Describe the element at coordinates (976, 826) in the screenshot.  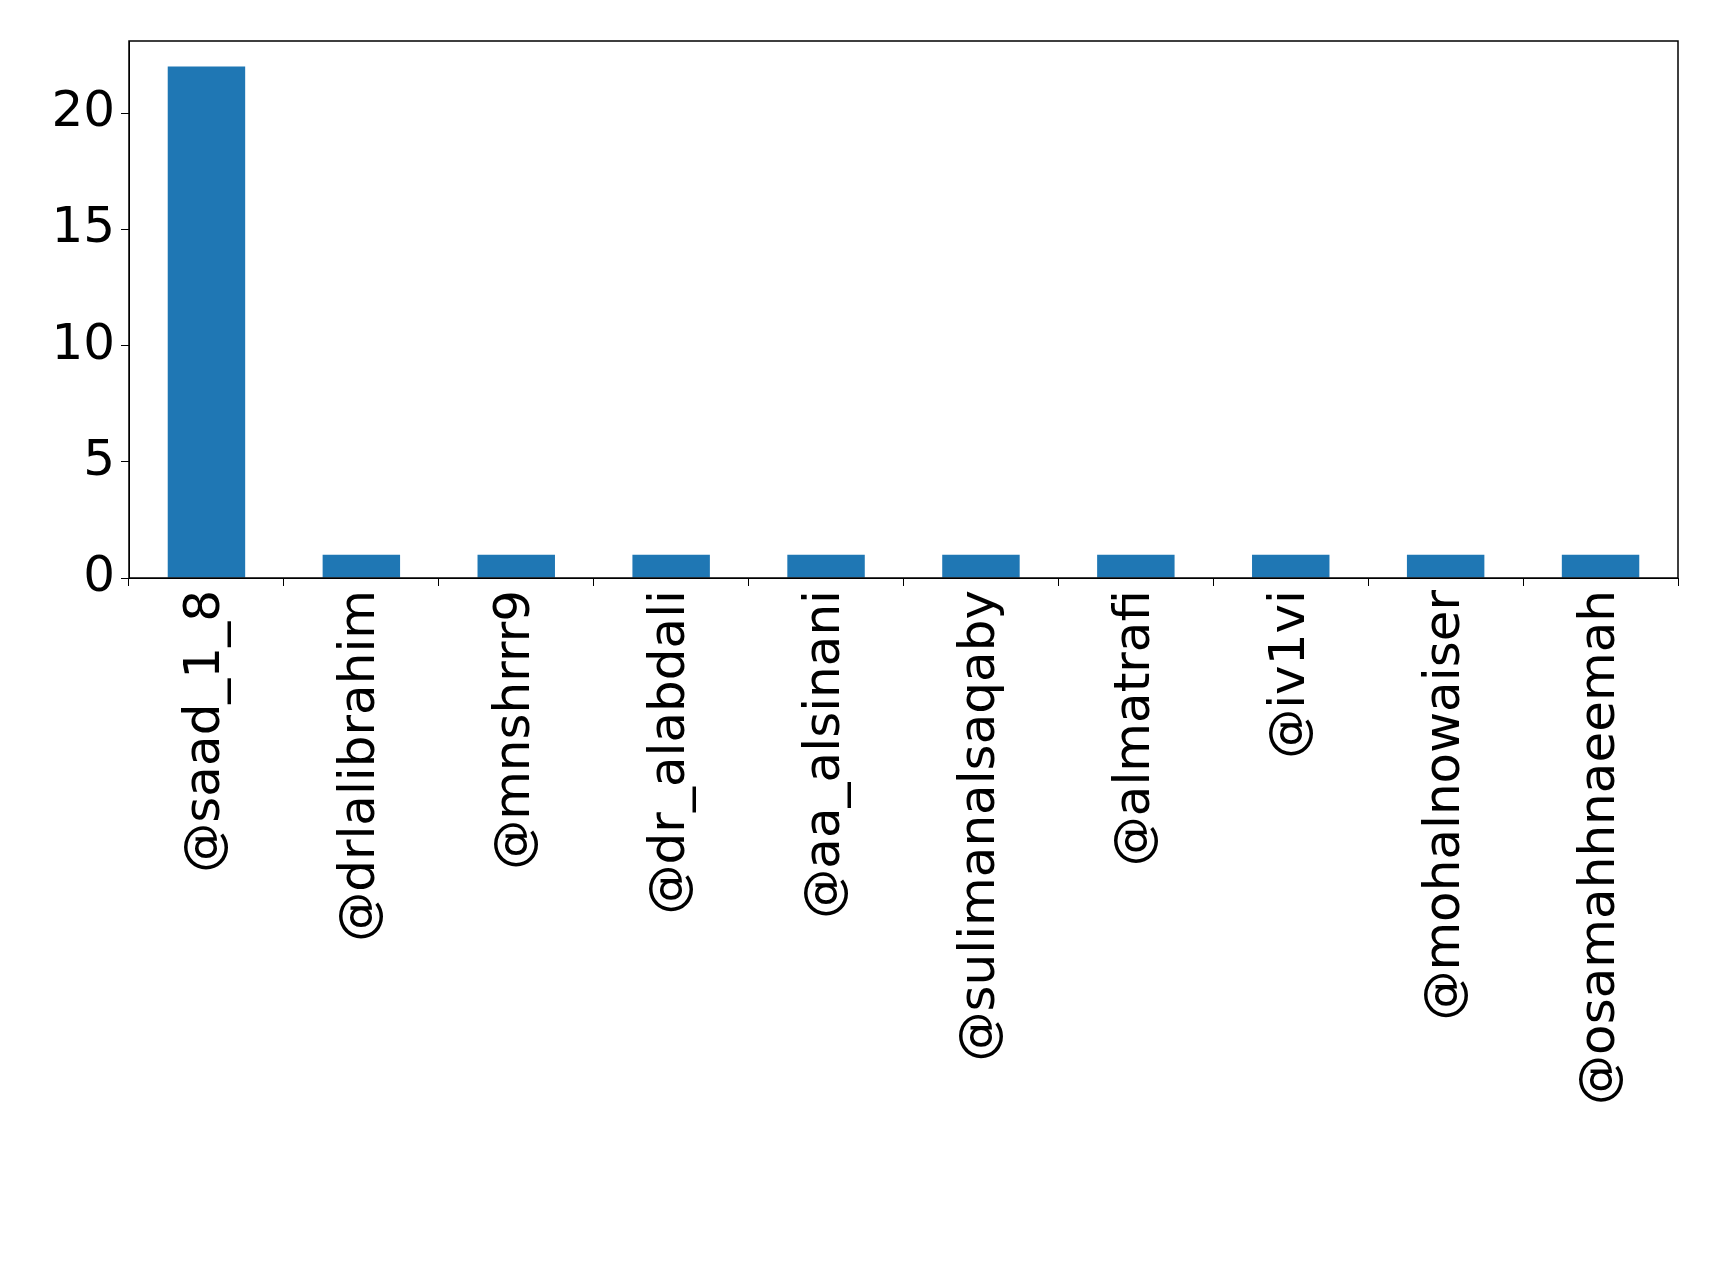
I see `x-tick-label: @sulimanalsaqaby` at that location.